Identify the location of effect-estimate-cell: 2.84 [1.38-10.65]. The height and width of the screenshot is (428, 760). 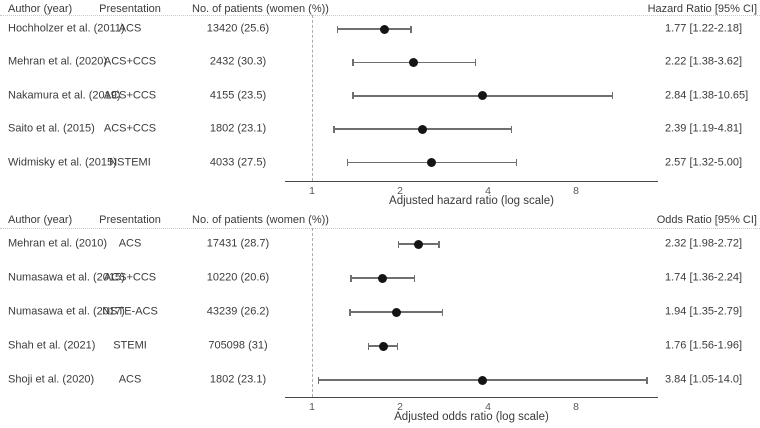
(707, 95).